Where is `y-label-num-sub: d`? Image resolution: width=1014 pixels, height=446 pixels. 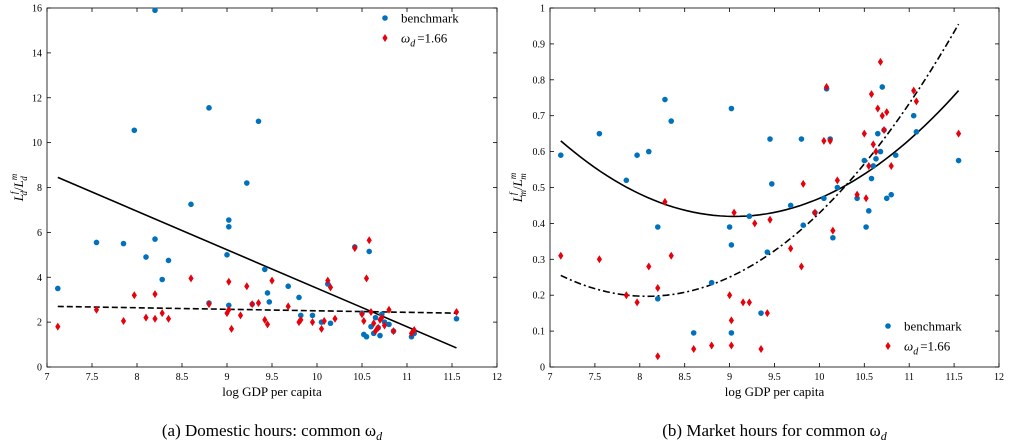 y-label-num-sub: d is located at coordinates (24, 193).